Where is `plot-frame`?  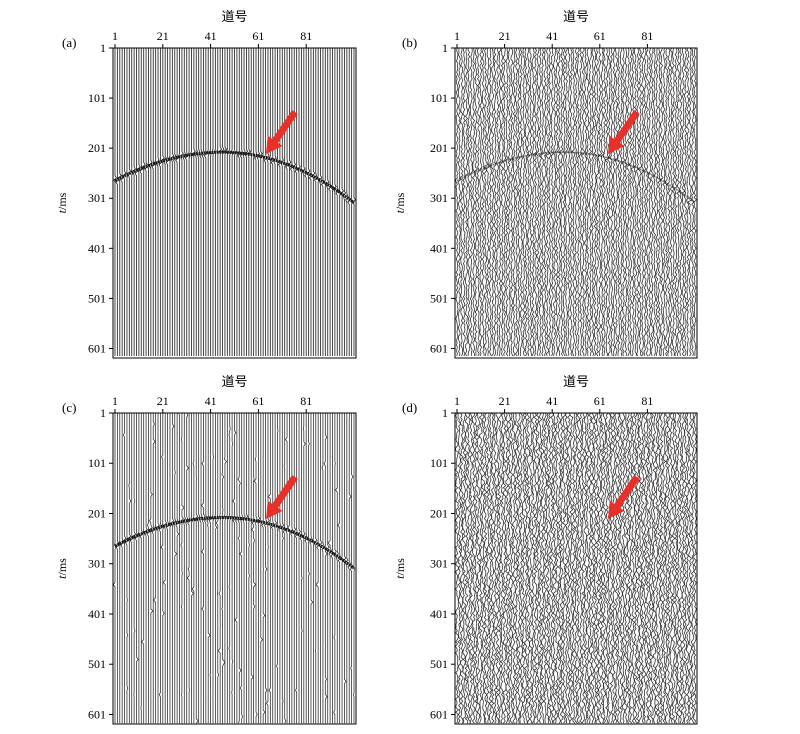
plot-frame is located at coordinates (234, 568).